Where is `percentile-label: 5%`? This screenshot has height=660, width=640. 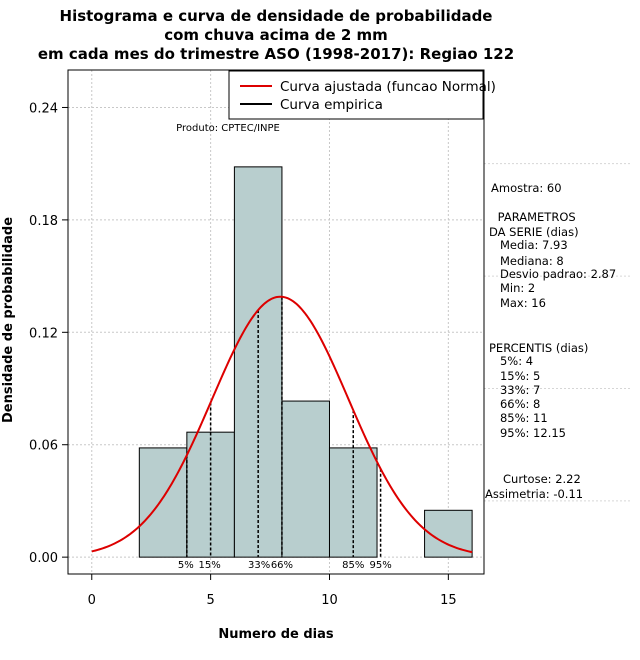
percentile-label: 5% is located at coordinates (186, 565).